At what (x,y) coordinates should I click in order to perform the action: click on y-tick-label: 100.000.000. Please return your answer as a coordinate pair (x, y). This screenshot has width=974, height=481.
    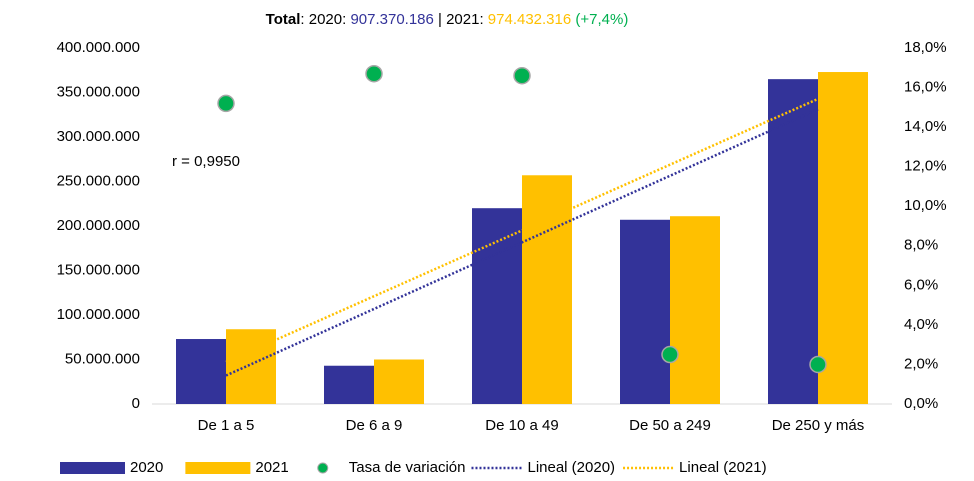
    Looking at the image, I should click on (98, 314).